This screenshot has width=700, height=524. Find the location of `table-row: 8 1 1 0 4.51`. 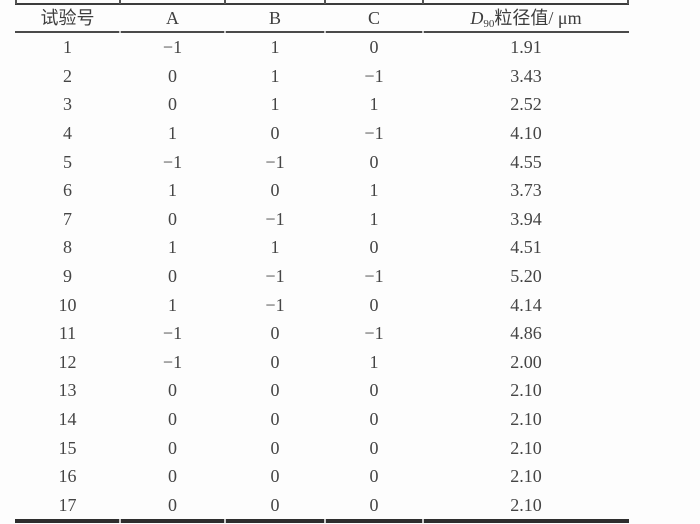

table-row: 8 1 1 0 4.51 is located at coordinates (322, 247).